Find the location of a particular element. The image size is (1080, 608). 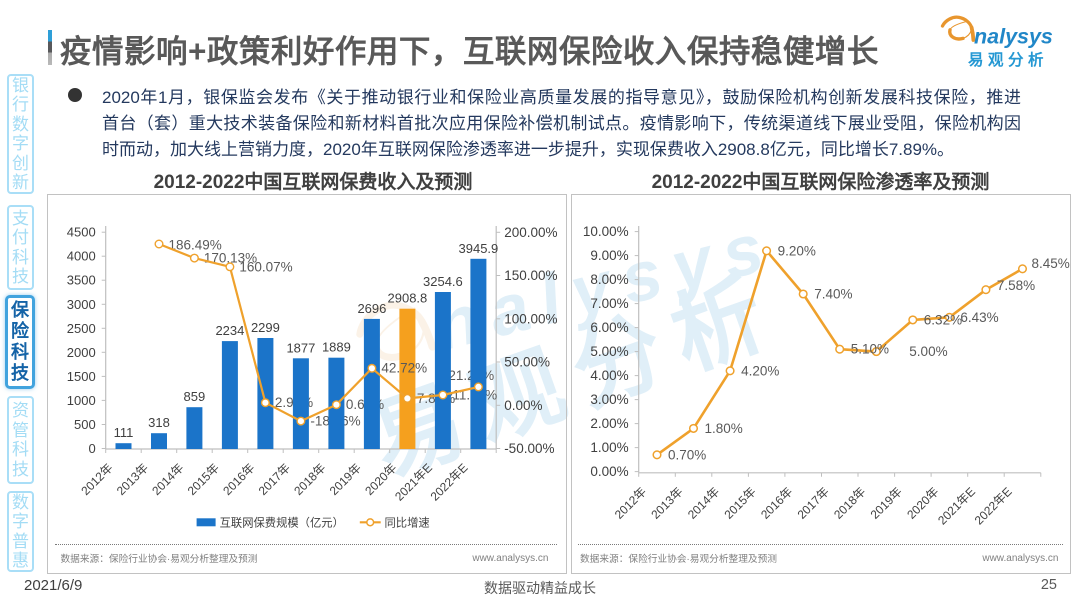

svg-text: 0.70% is located at coordinates (687, 454).